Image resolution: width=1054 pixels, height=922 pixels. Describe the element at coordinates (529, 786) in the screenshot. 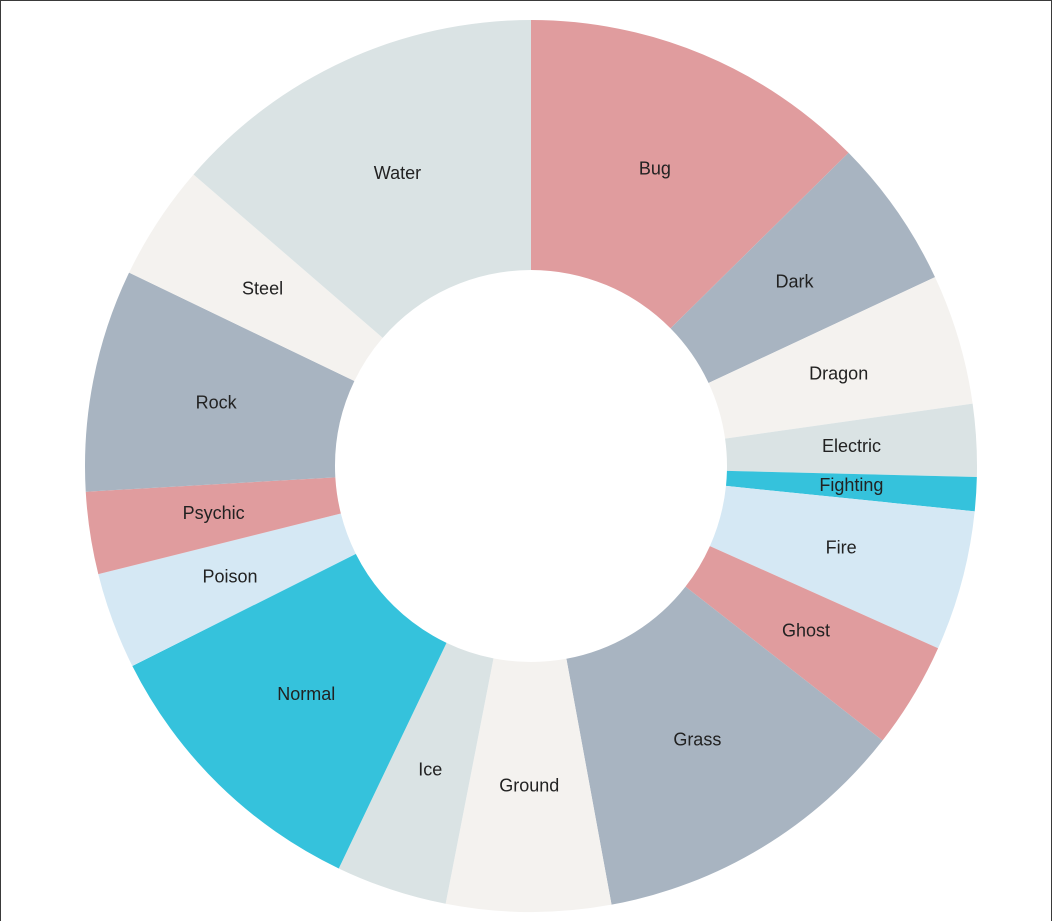

I see `slice-label-ground: Ground` at that location.